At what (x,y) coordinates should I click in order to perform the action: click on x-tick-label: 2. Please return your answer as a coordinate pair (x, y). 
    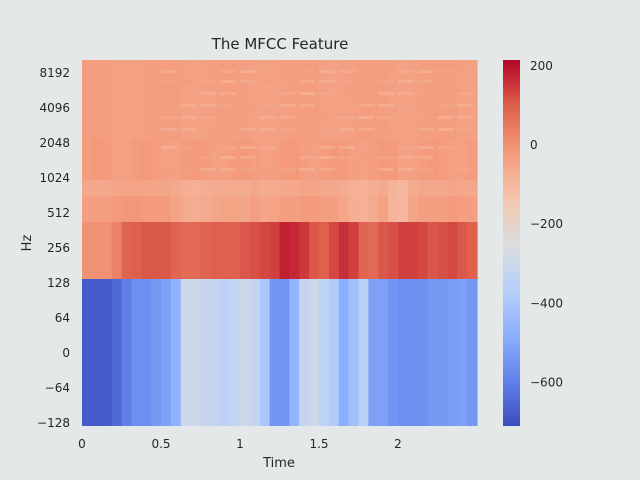
    Looking at the image, I should click on (398, 444).